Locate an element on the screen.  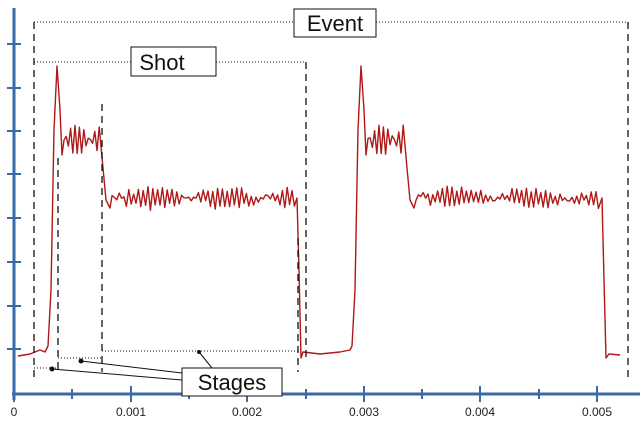
x-axis: 0 0.001 0.002 0.003 0.004 0.005 is located at coordinates (325, 402).